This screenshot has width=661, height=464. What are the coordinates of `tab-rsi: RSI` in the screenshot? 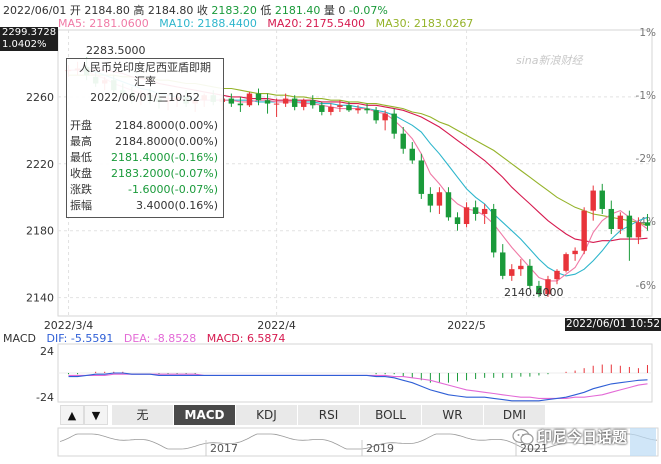 It's located at (329, 415).